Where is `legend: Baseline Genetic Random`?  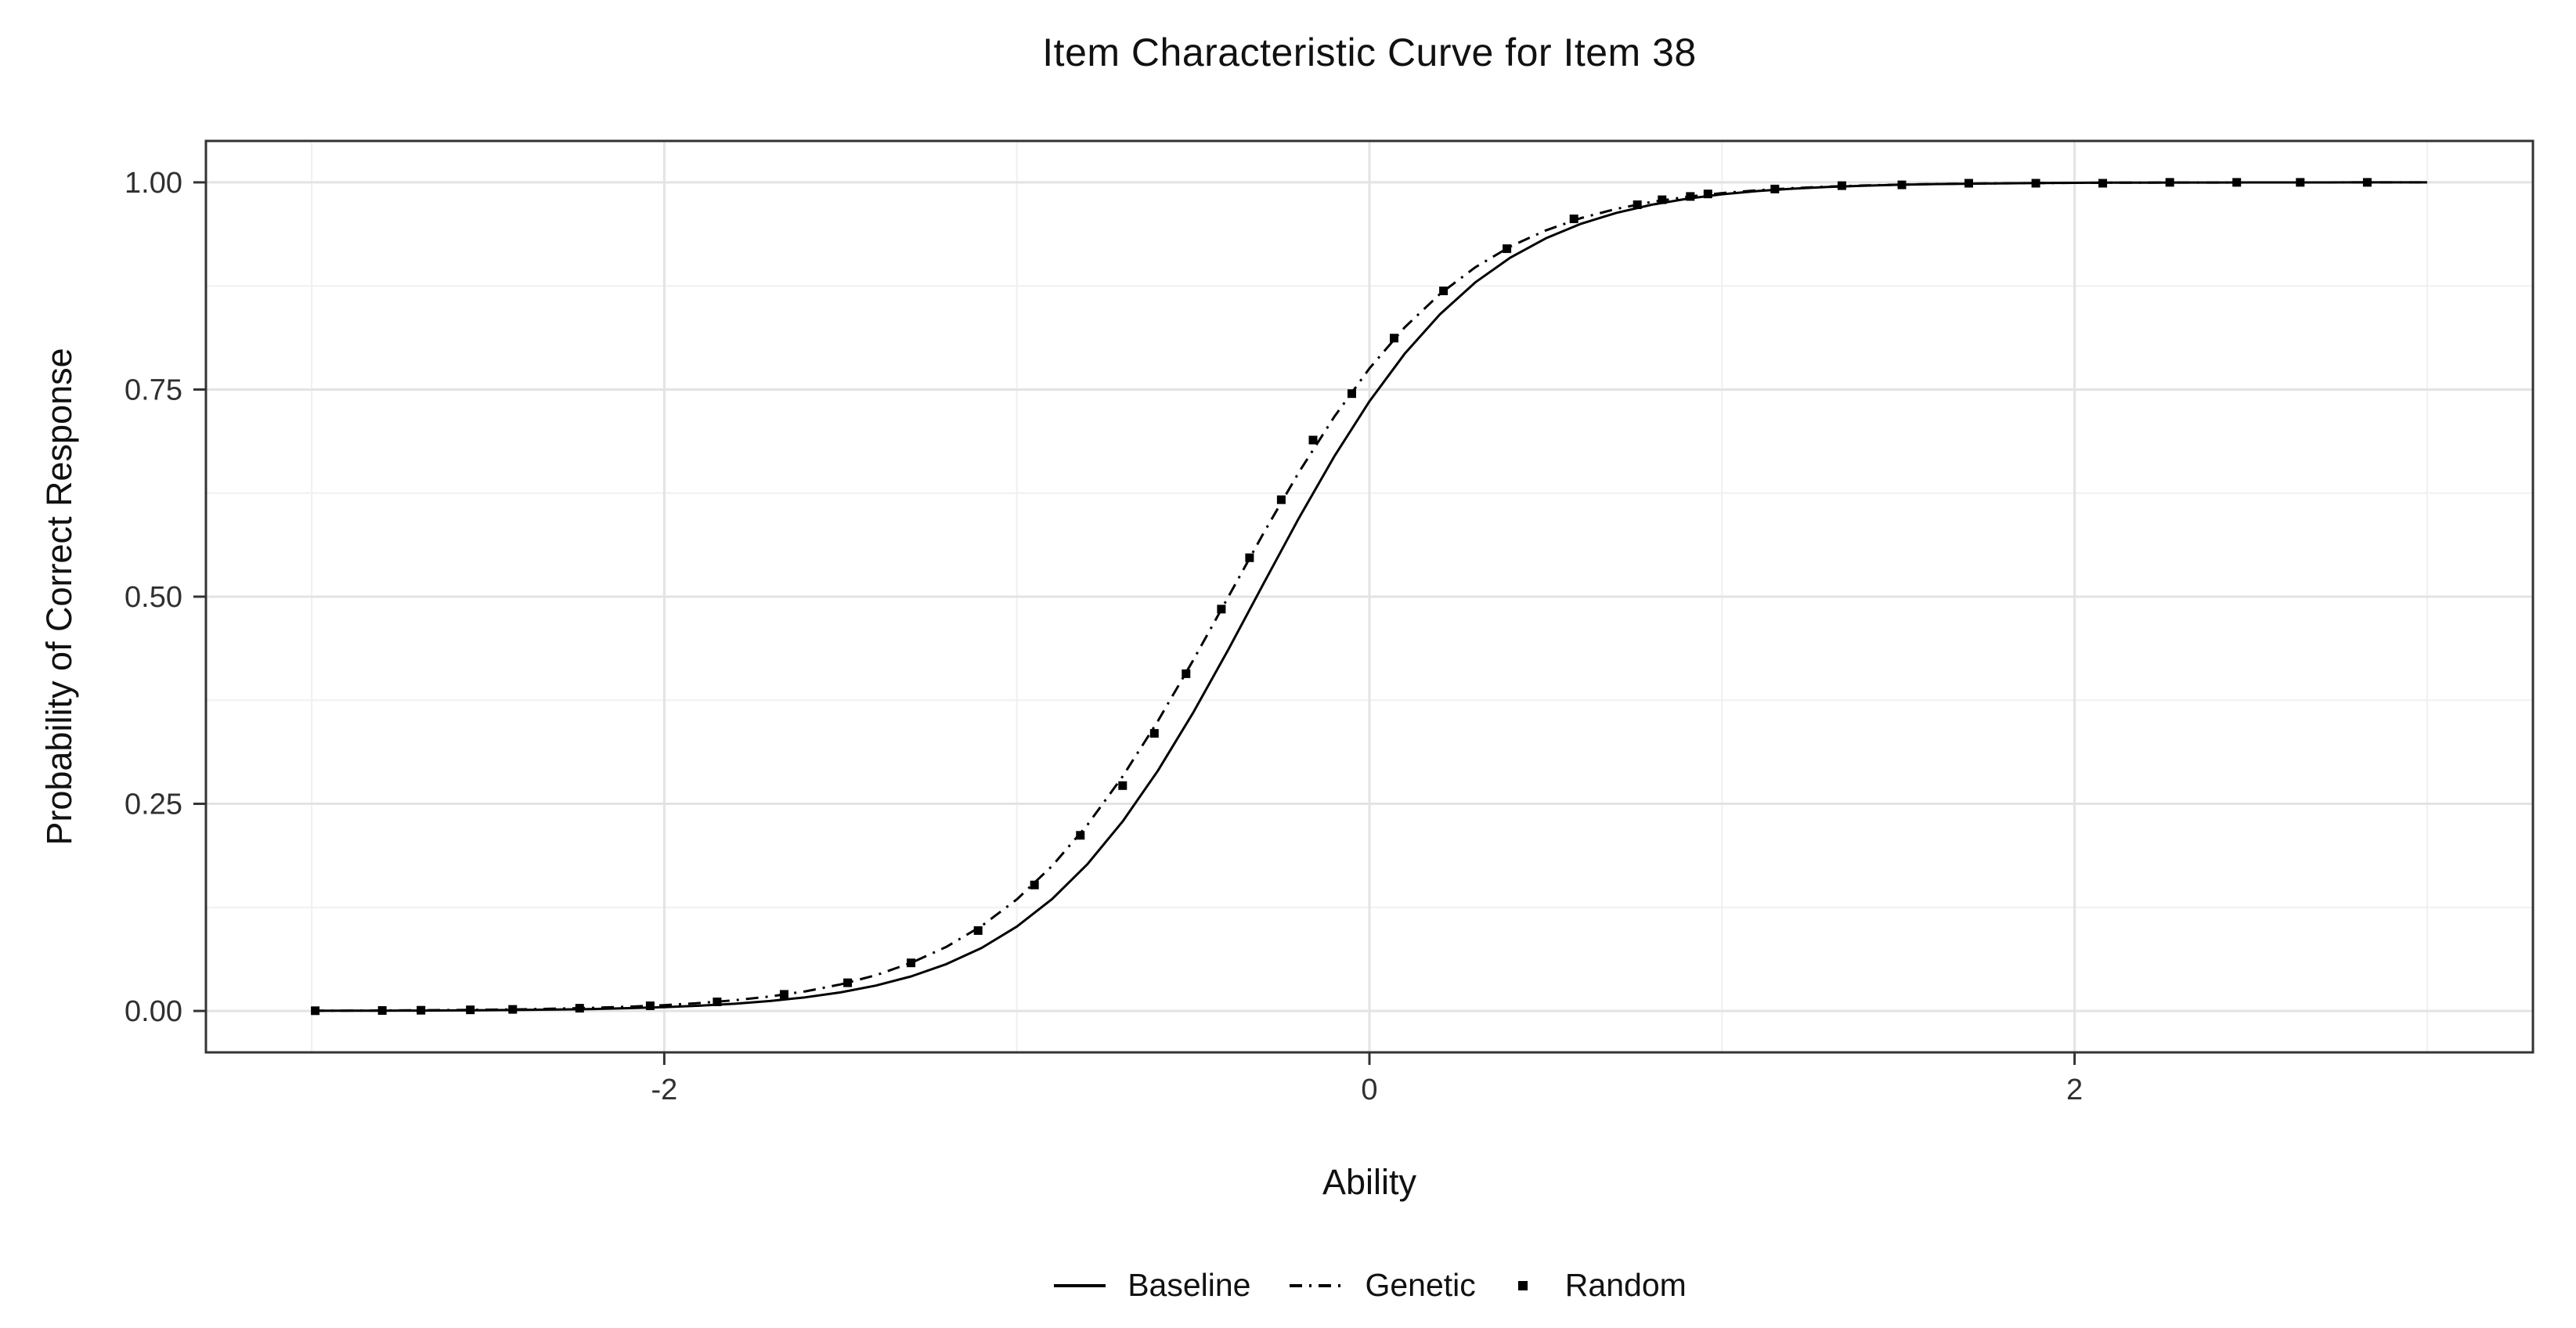 legend: Baseline Genetic Random is located at coordinates (1369, 1285).